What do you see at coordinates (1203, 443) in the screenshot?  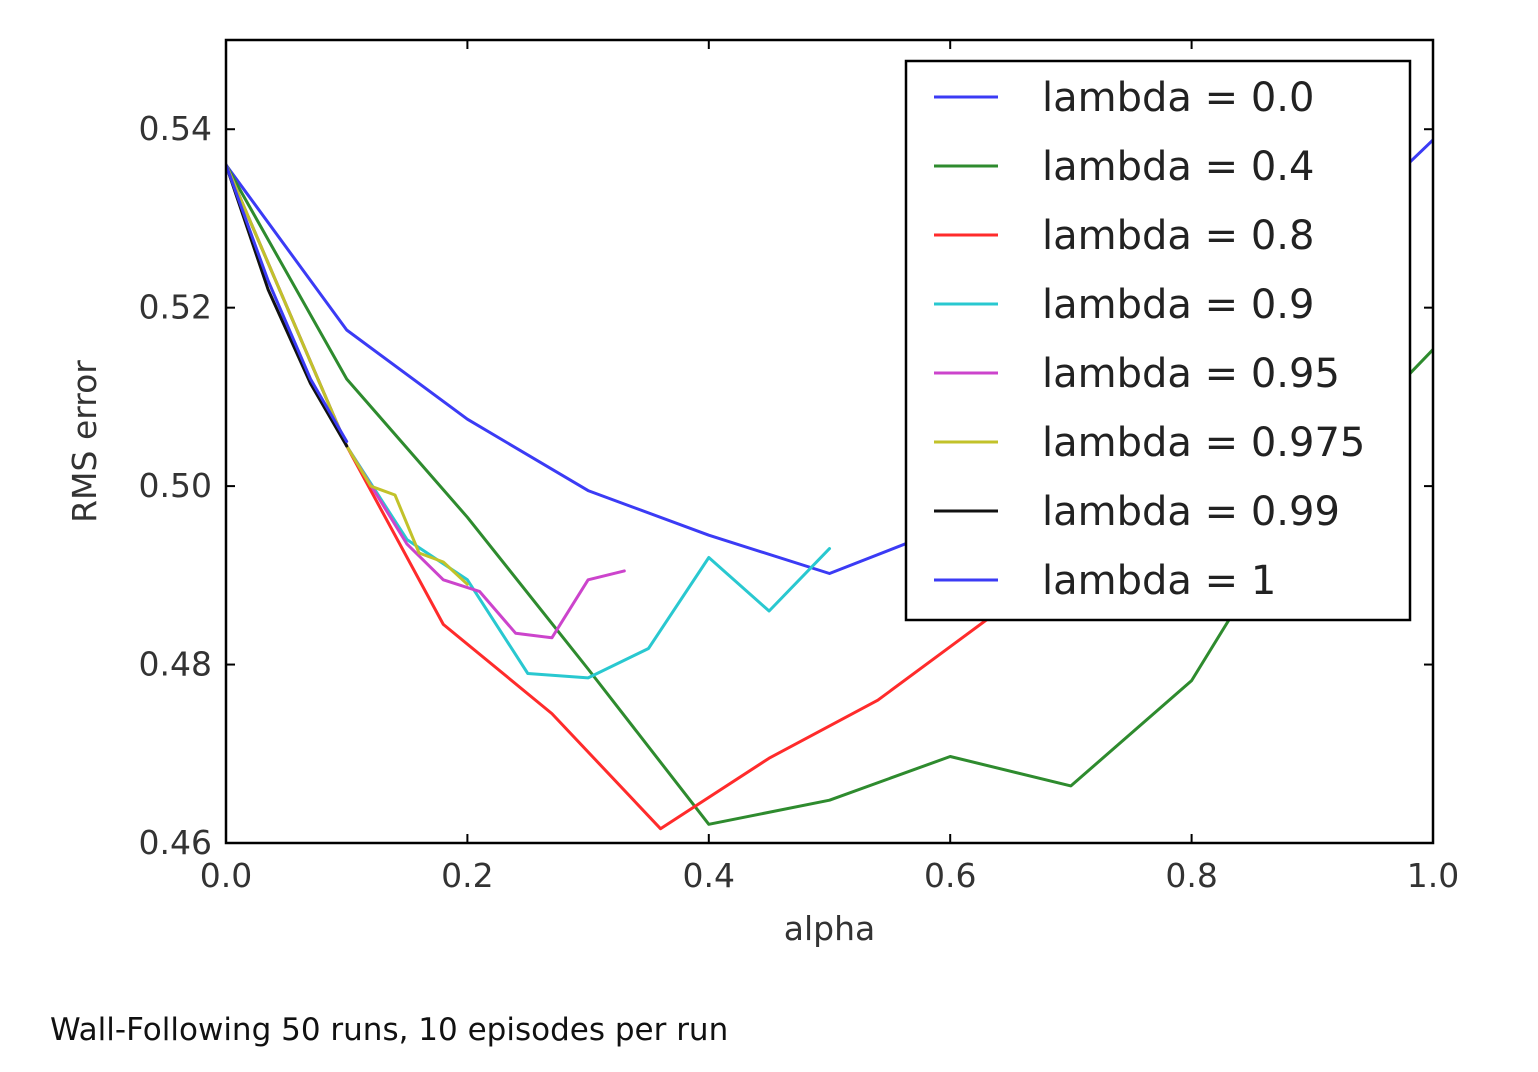 I see `legend-label: lambda = 0.975` at bounding box center [1203, 443].